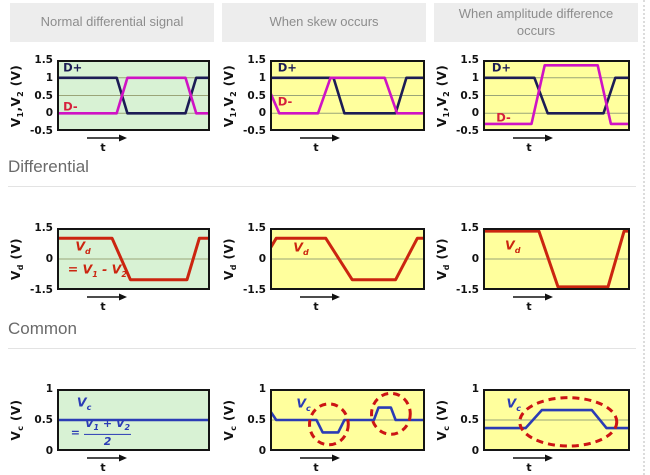 The height and width of the screenshot is (475, 650). I want to click on skew-signals-plot: V1,V2 (V) 1.5 1 0.5 0 -0.5 D+ D-t, so click(318, 107).